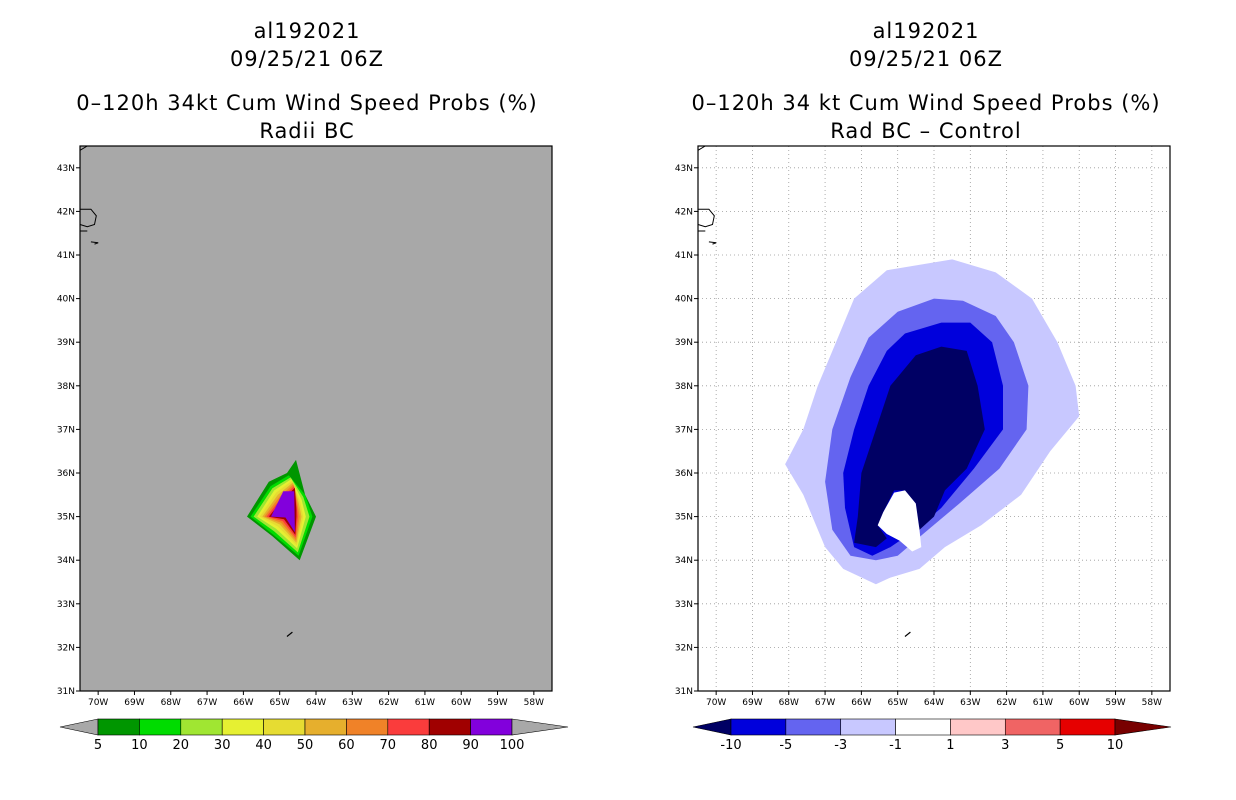 The image size is (1236, 800). I want to click on colorbar-label: 1, so click(950, 745).